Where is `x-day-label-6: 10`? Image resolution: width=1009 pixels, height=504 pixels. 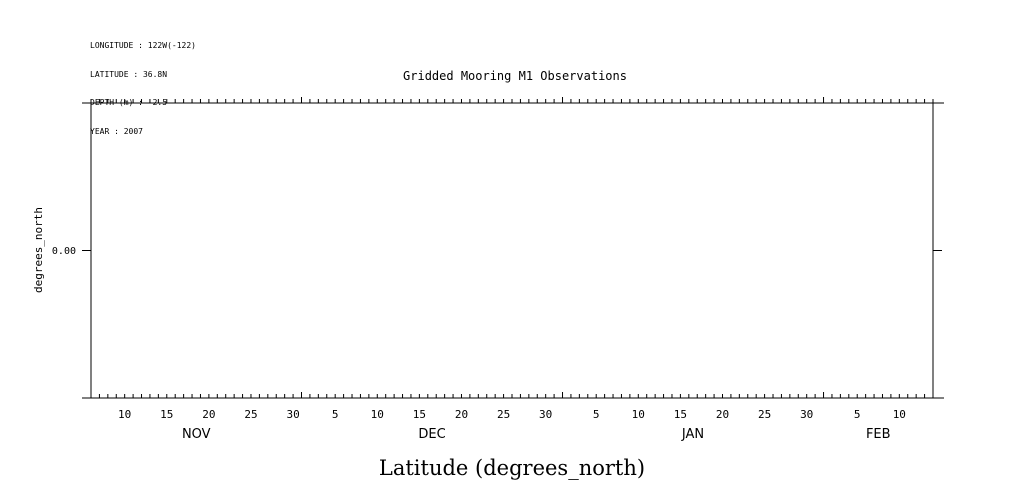
x-day-label-6: 10 is located at coordinates (377, 414).